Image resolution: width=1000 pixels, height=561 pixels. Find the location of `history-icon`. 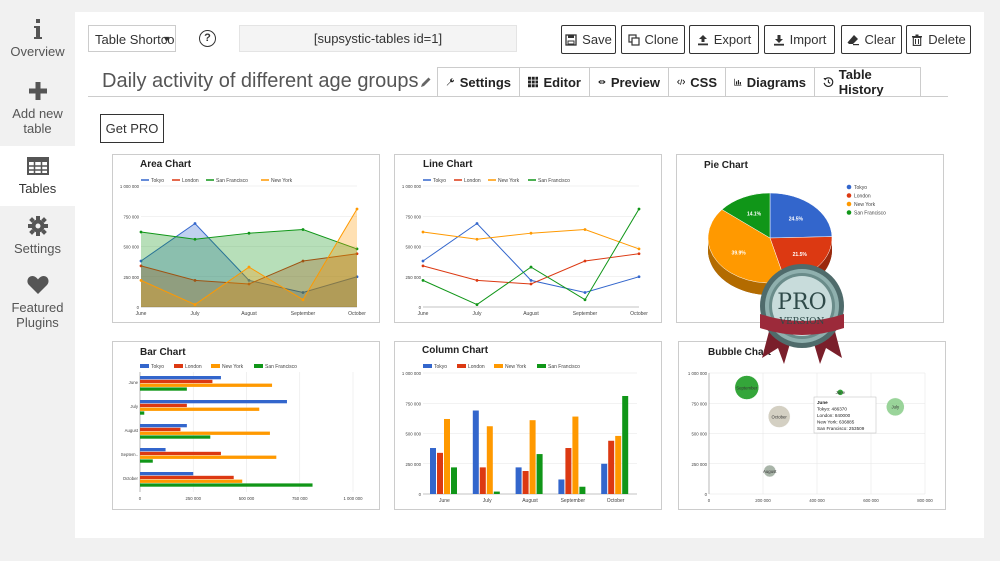

history-icon is located at coordinates (828, 82).